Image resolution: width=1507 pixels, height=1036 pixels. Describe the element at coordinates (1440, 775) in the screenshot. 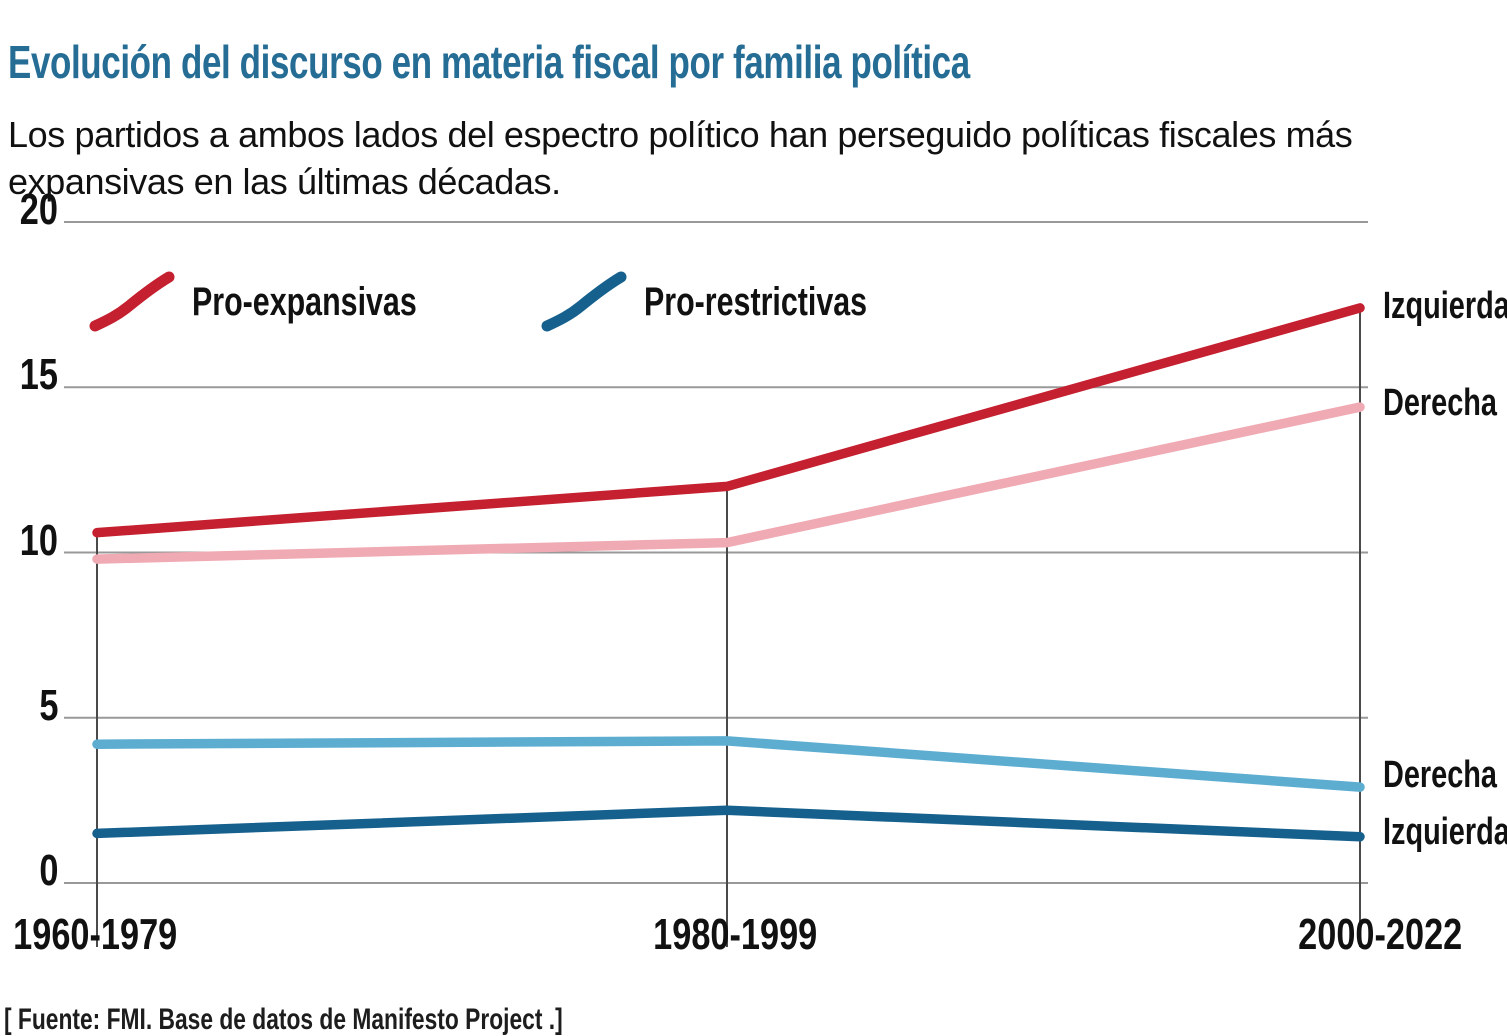

I see `series-end-label-derecha-restrictivas: Derecha` at that location.